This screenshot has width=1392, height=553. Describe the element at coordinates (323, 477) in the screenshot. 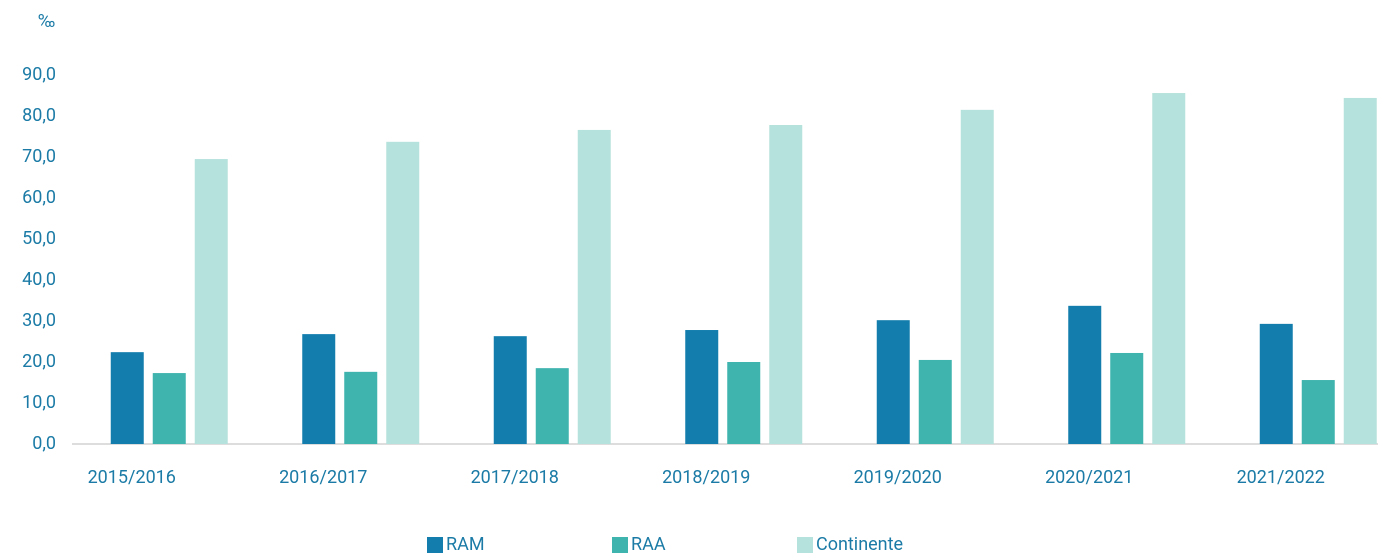

I see `x-tick-label: 2016/2017` at that location.